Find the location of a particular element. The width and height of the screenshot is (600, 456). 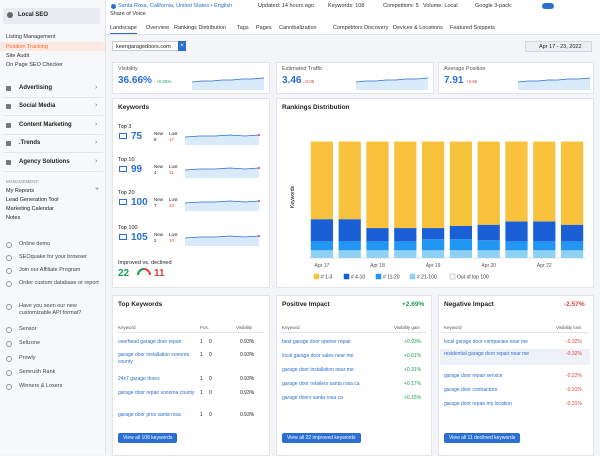

section-title: Local SEO is located at coordinates (33, 15).